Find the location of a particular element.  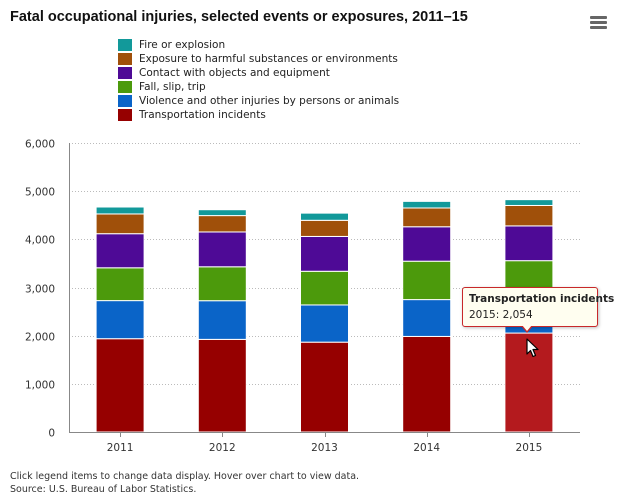

legend-item-contact: Contact with objects and equipment is located at coordinates (278, 73).